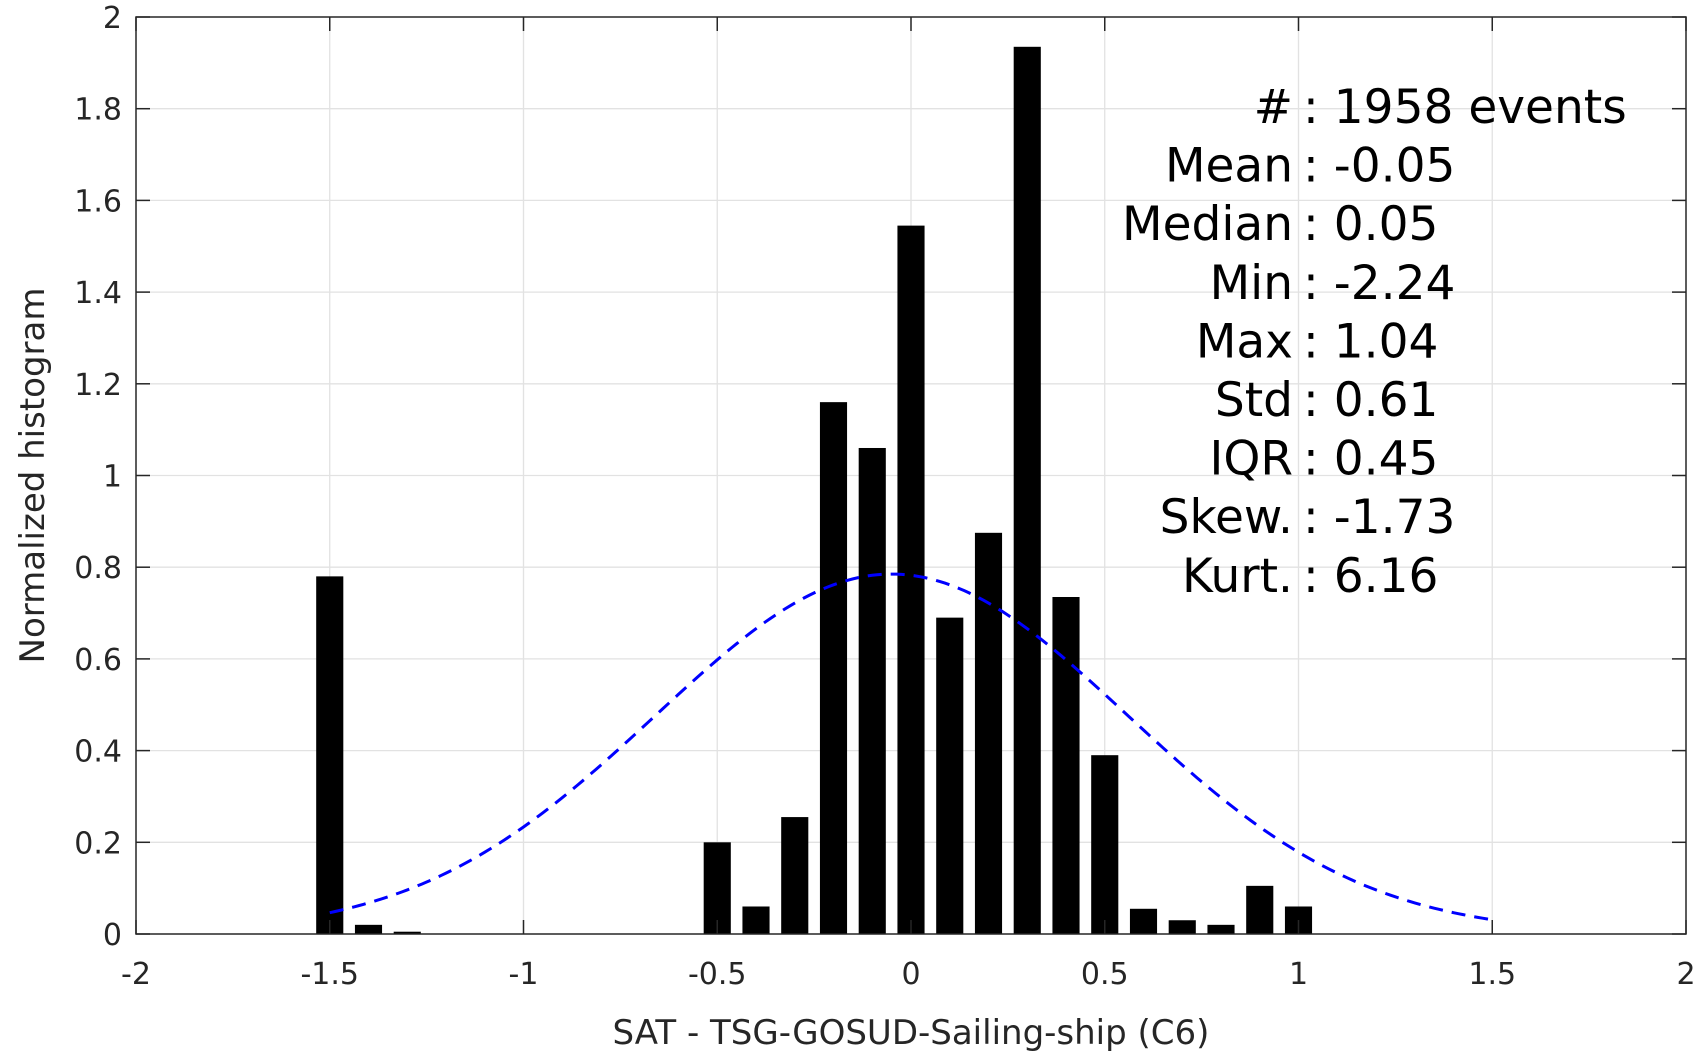 This screenshot has width=1703, height=1056. Describe the element at coordinates (1237, 576) in the screenshot. I see `stat-label: Kurt.` at that location.